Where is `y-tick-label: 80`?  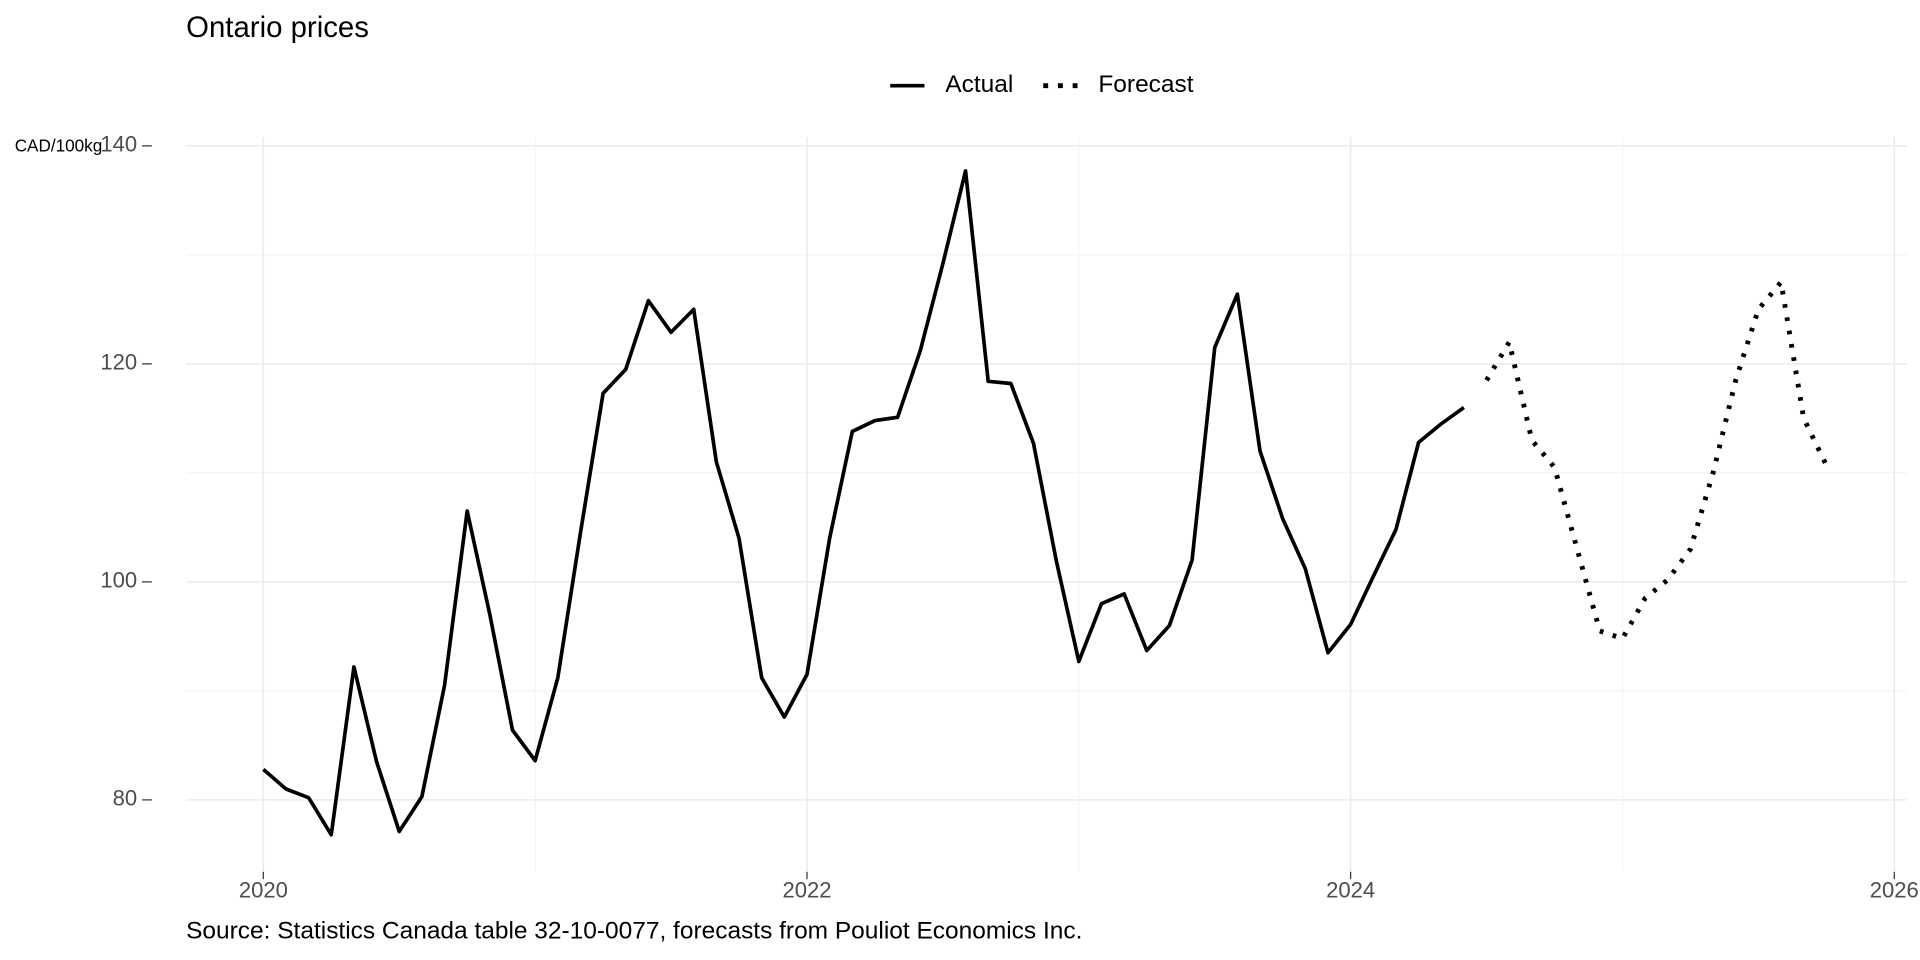
y-tick-label: 80 is located at coordinates (125, 798).